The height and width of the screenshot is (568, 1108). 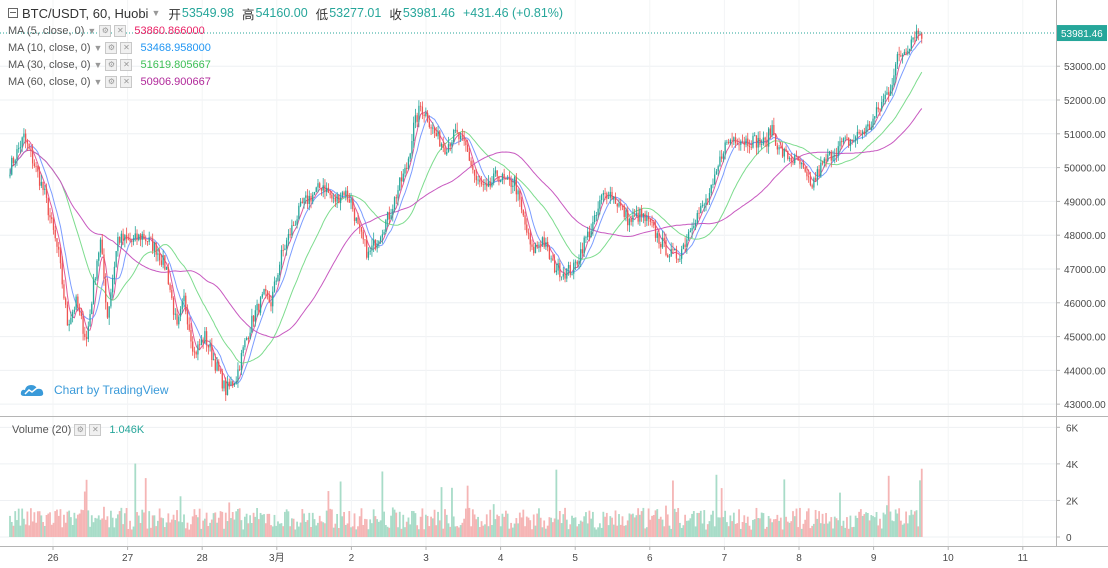 What do you see at coordinates (428, 13) in the screenshot?
I see `close-value: 53981.46` at bounding box center [428, 13].